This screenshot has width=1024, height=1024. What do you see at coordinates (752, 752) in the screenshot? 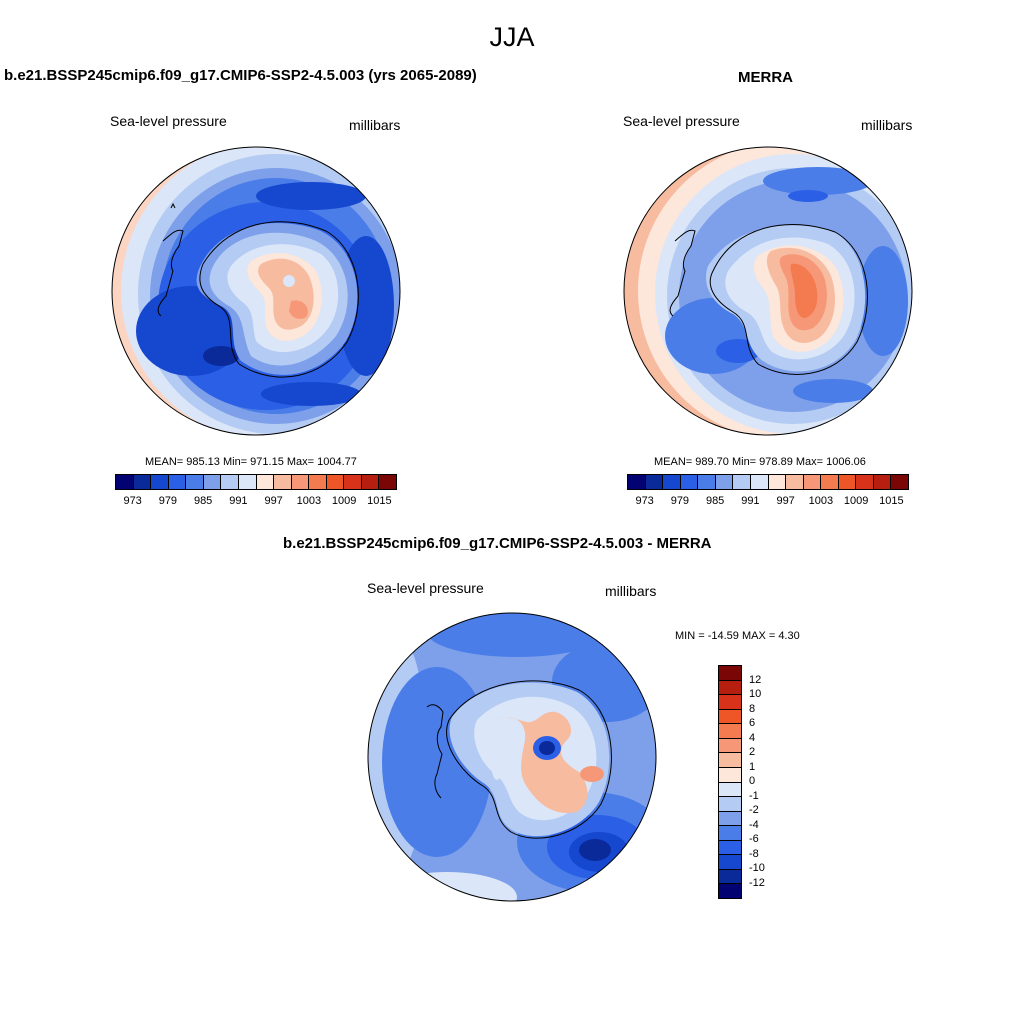
I see `panel-3-colorbar-label: 2` at bounding box center [752, 752].